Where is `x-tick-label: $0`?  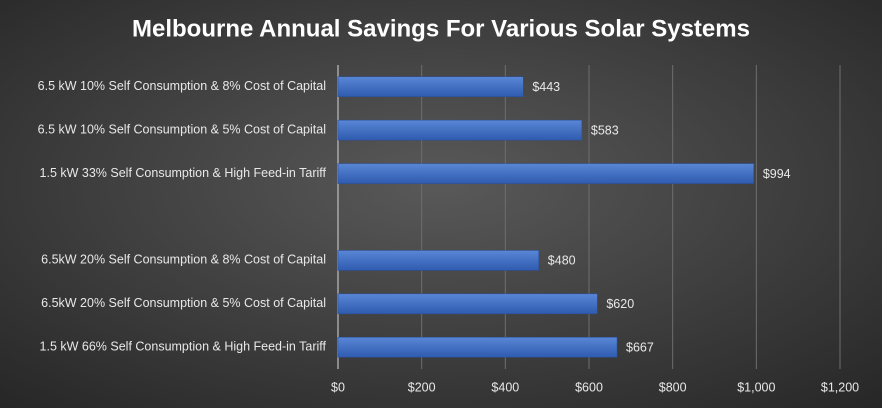 x-tick-label: $0 is located at coordinates (338, 387).